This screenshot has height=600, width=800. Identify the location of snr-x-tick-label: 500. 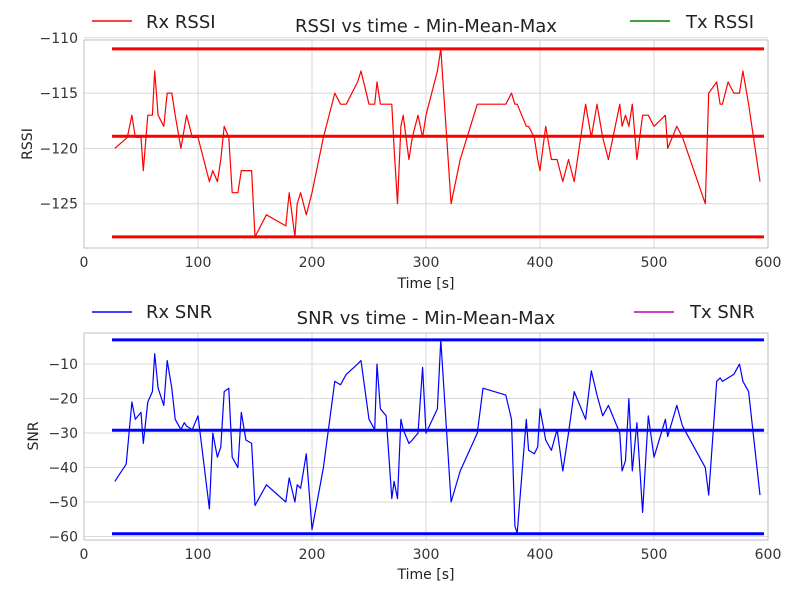
(654, 555).